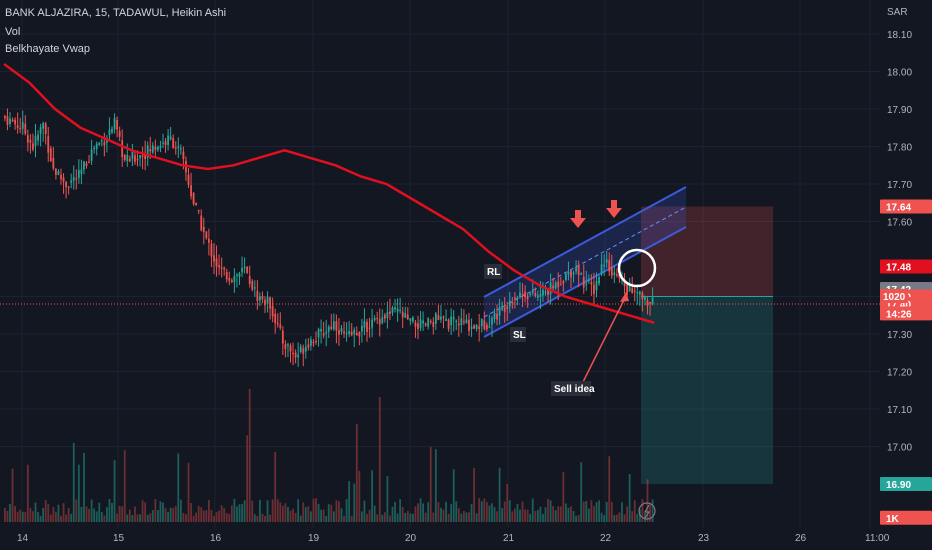 The image size is (932, 550). What do you see at coordinates (899, 314) in the screenshot?
I see `price-tag-label: 14:26` at bounding box center [899, 314].